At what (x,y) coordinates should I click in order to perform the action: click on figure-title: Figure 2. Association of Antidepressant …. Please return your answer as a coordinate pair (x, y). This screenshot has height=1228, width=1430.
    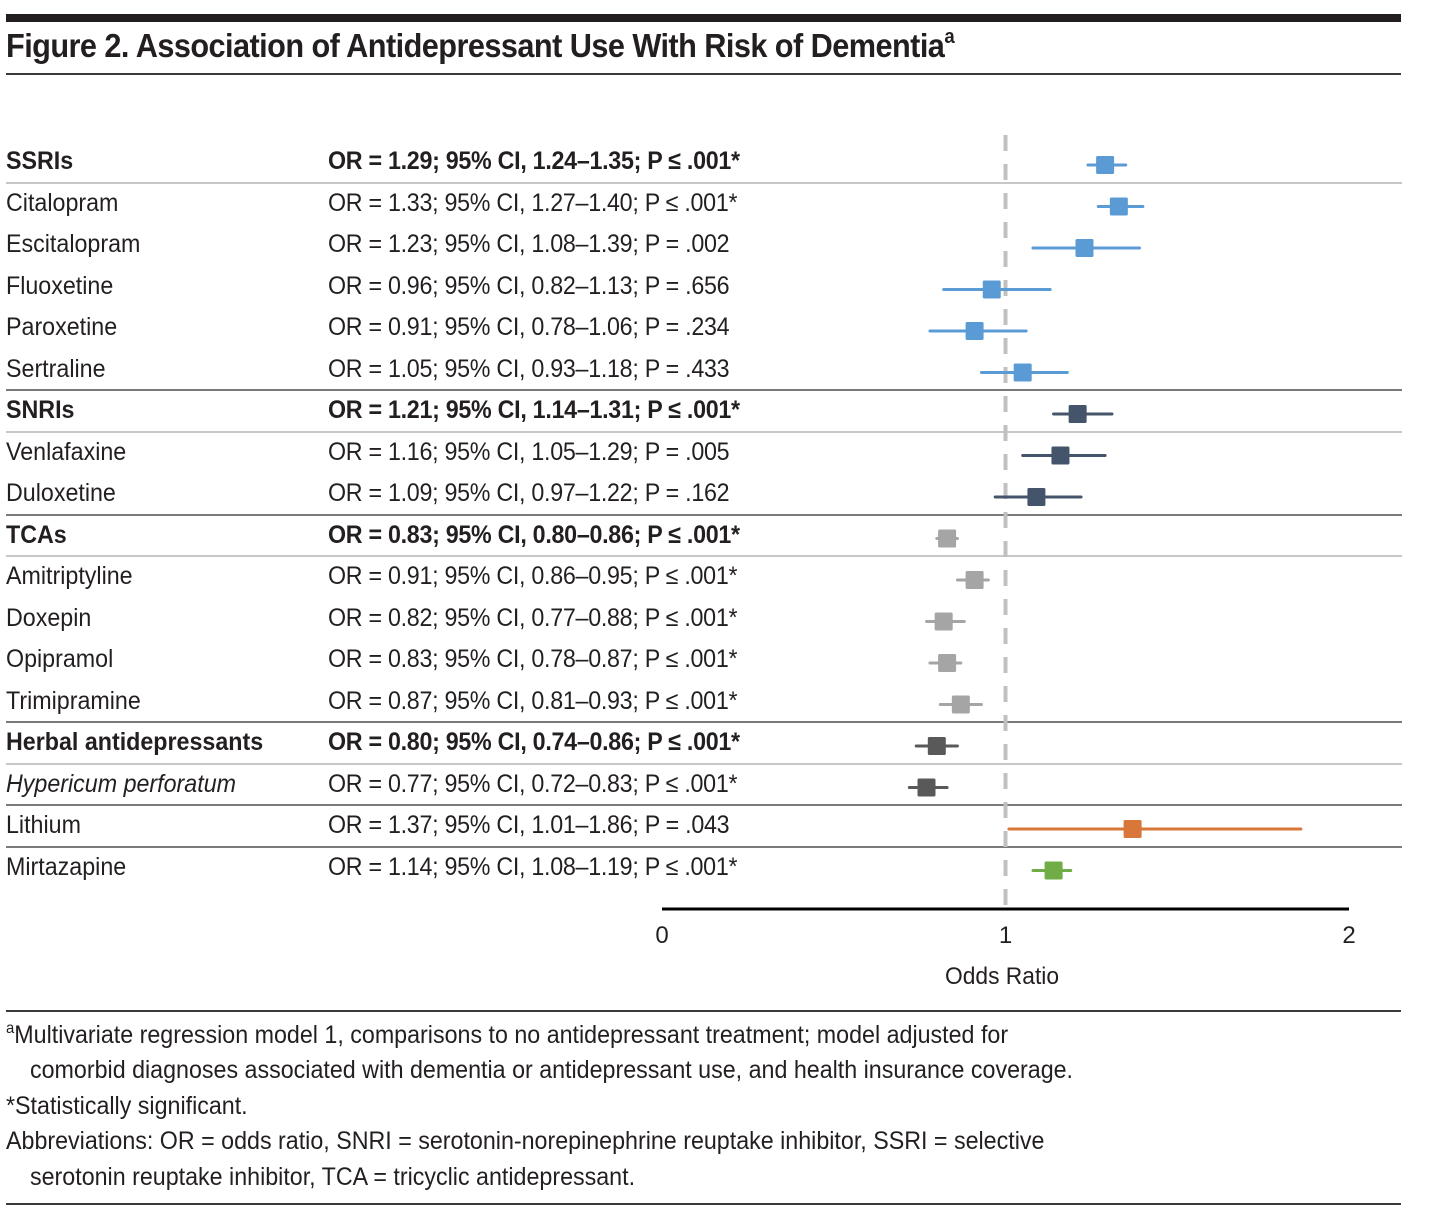
    Looking at the image, I should click on (480, 45).